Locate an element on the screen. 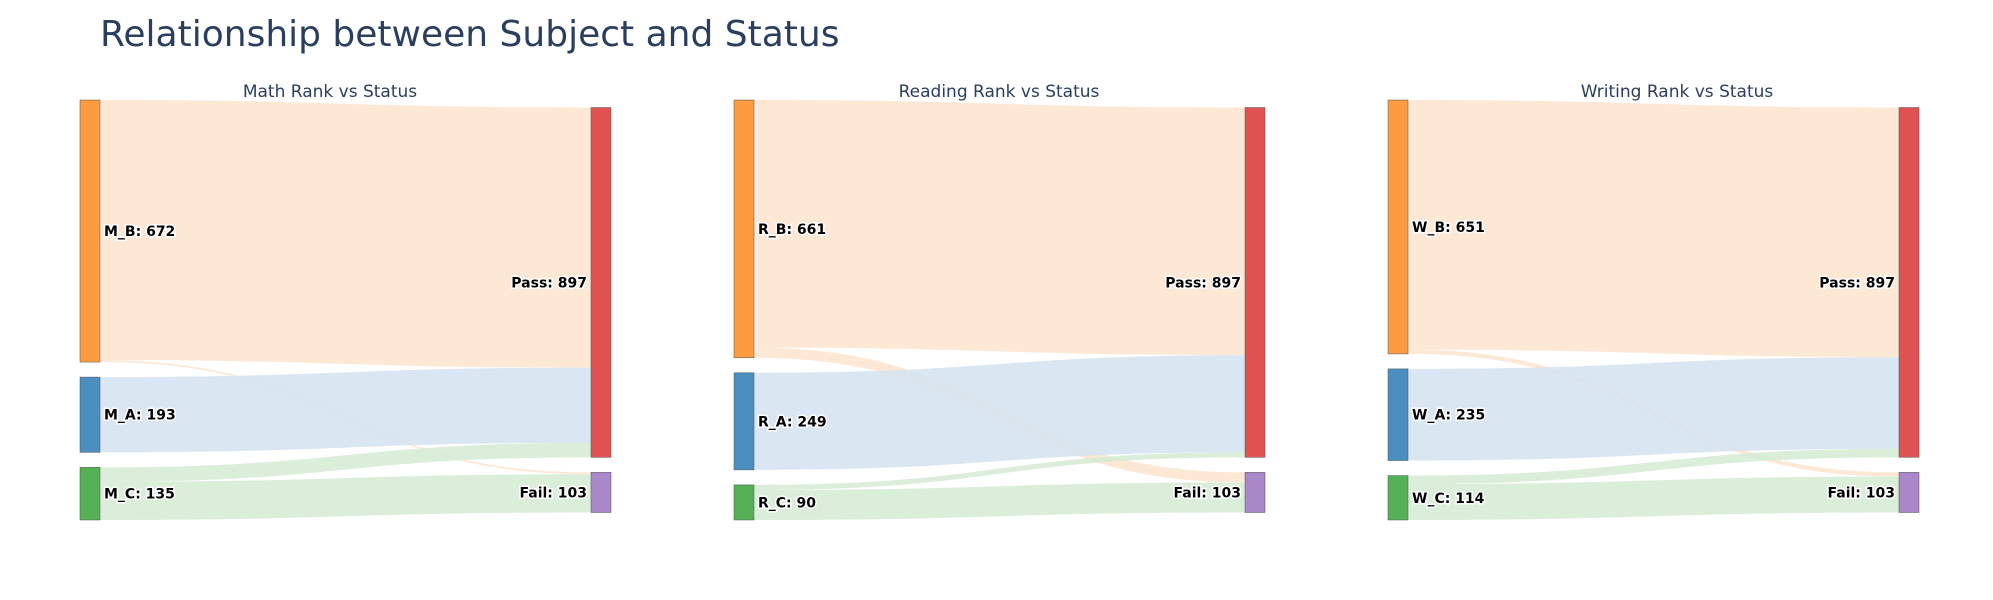  node-w-b is located at coordinates (1398, 227).